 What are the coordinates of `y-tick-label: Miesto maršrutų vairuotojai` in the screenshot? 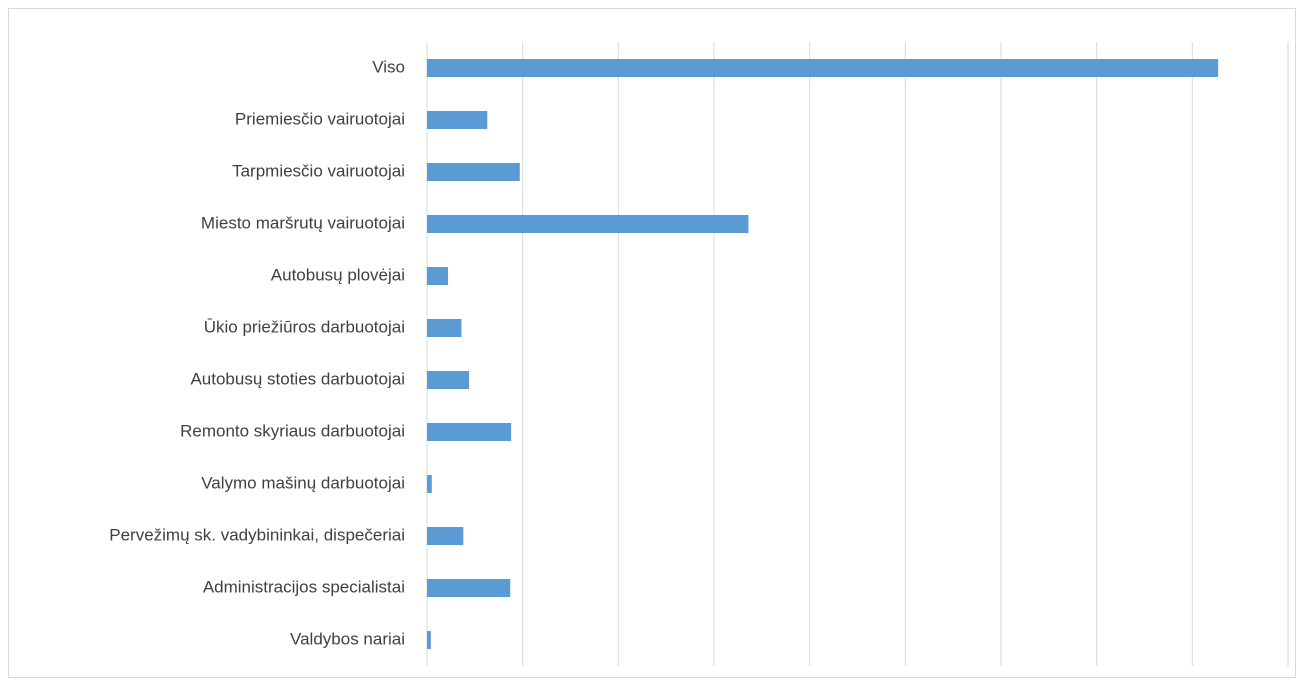 It's located at (303, 222).